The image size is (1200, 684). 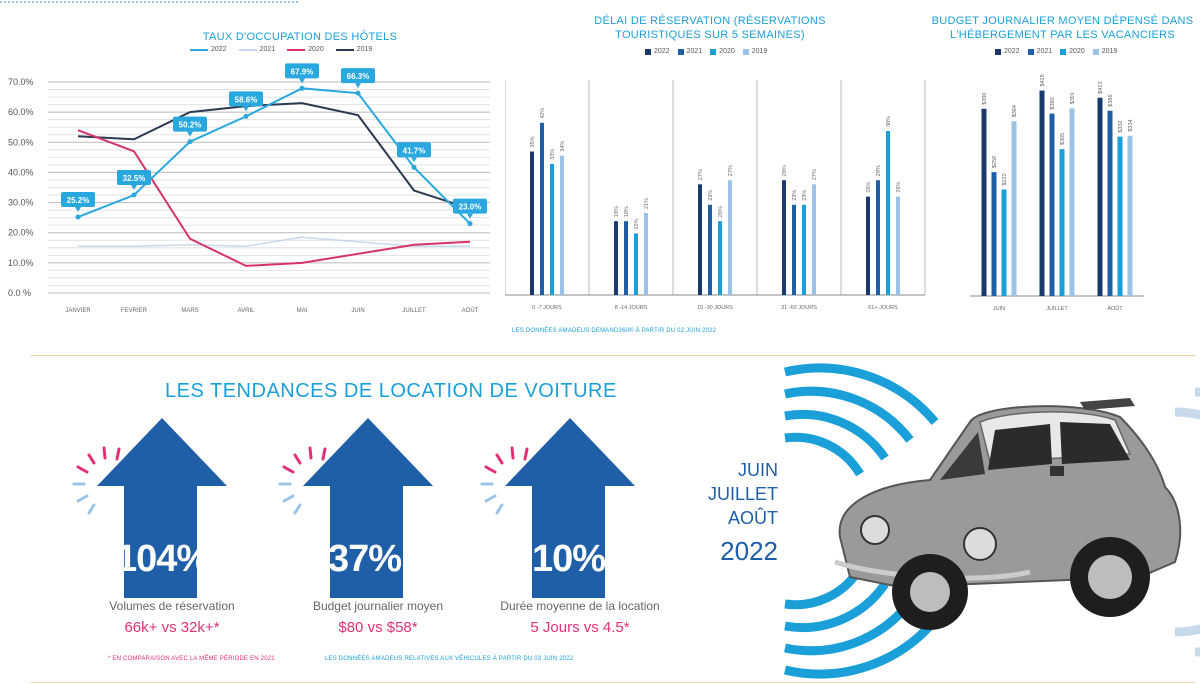 What do you see at coordinates (256, 49) in the screenshot?
I see `legend-item-2021: 2021` at bounding box center [256, 49].